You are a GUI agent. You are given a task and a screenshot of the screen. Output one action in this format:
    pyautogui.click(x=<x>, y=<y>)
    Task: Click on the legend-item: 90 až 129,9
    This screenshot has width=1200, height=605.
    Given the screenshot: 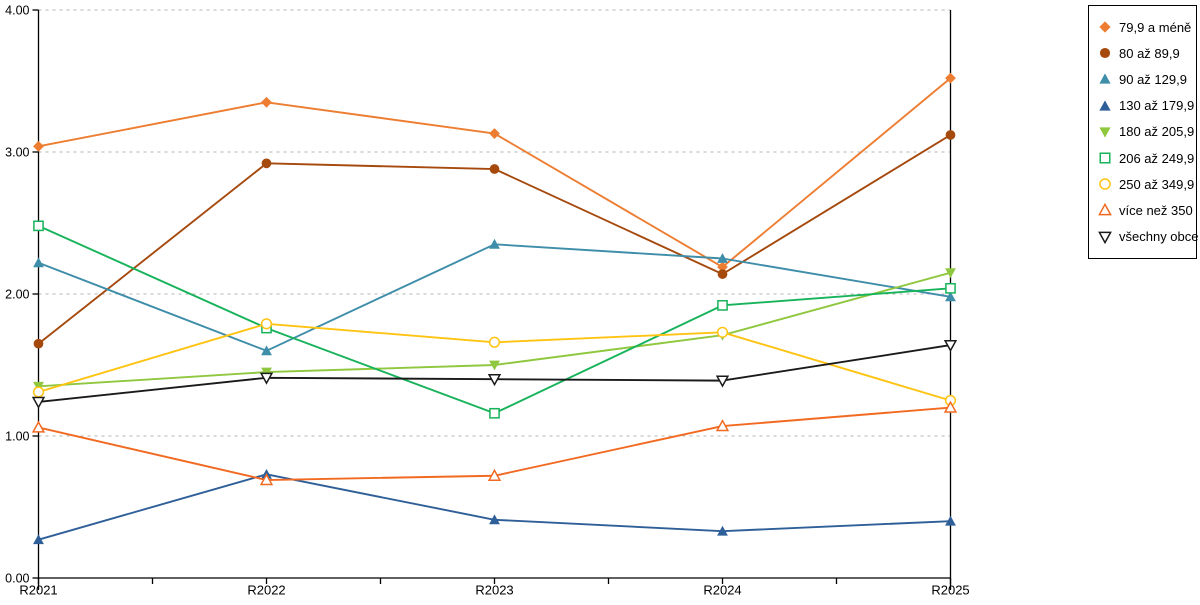 What is the action you would take?
    pyautogui.click(x=1145, y=79)
    